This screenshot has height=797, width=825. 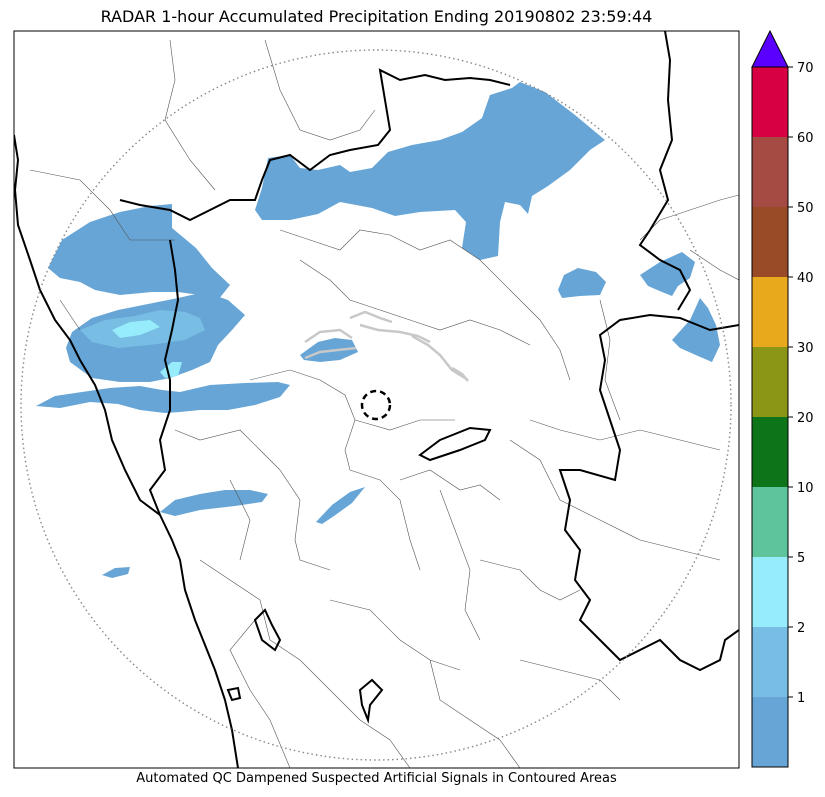 What do you see at coordinates (214, 503) in the screenshot?
I see `echo-south-band` at bounding box center [214, 503].